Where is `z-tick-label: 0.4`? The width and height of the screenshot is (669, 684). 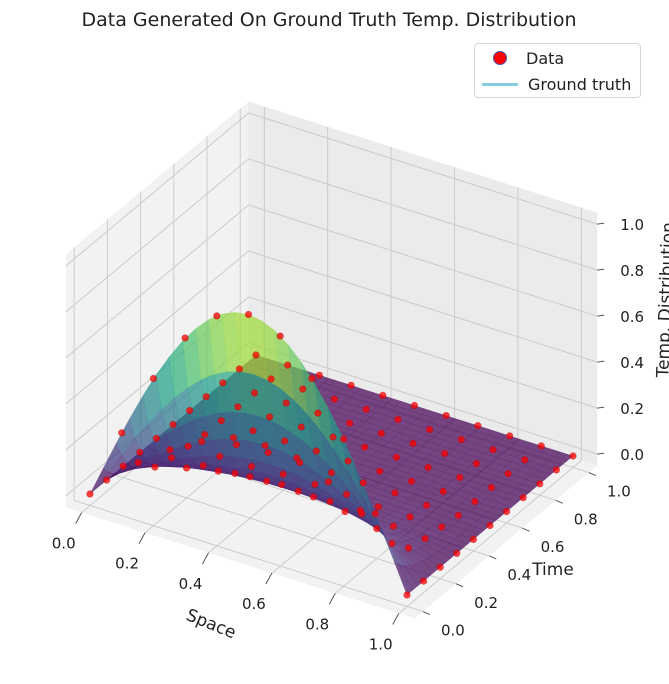
z-tick-label: 0.4 is located at coordinates (632, 363).